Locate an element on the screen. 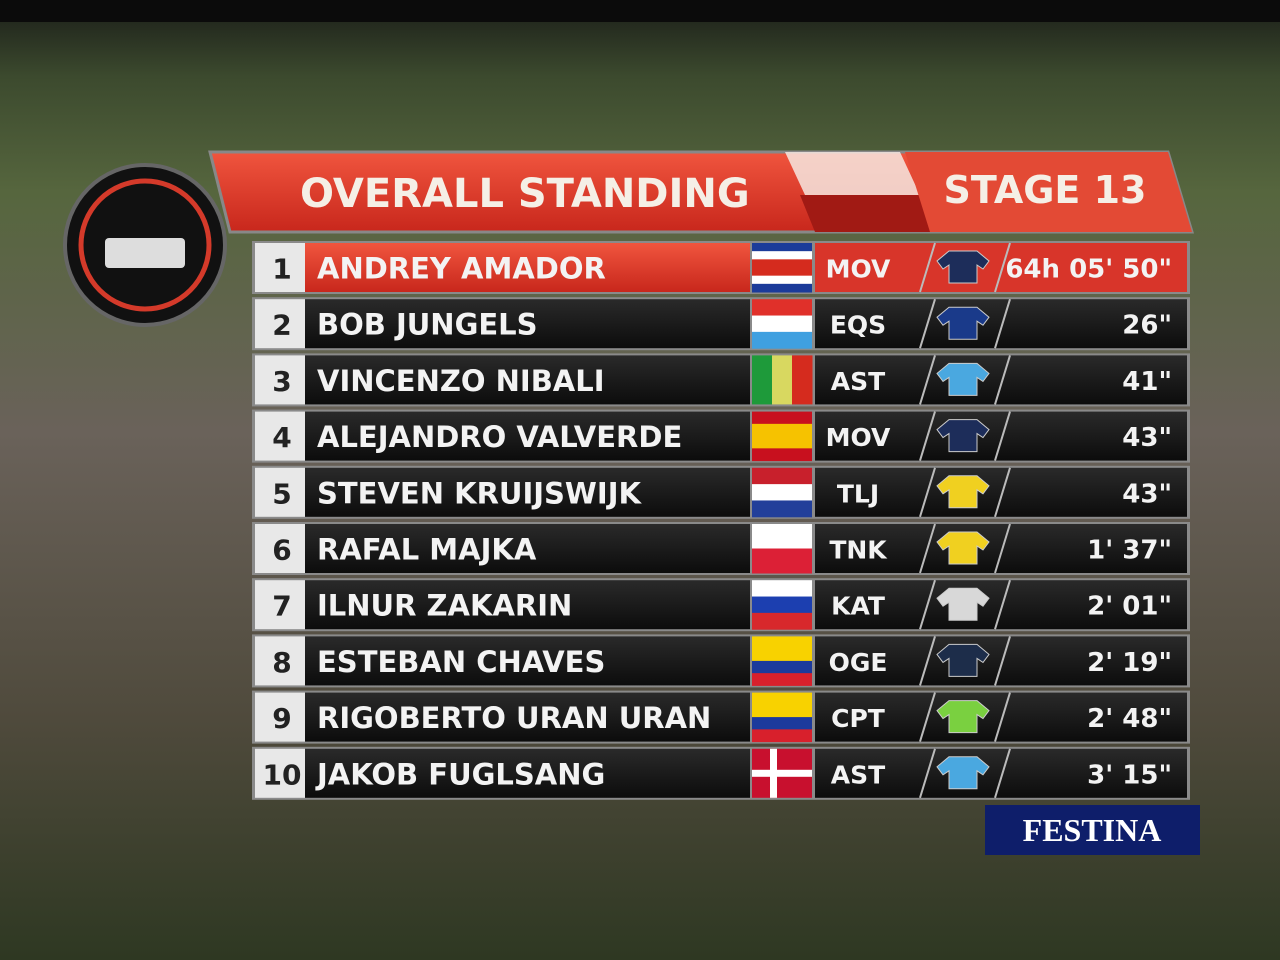 The width and height of the screenshot is (1280, 960). standing-row: 9 RIGOBERTO URAN URAN CPT 2' 48" is located at coordinates (721, 717).